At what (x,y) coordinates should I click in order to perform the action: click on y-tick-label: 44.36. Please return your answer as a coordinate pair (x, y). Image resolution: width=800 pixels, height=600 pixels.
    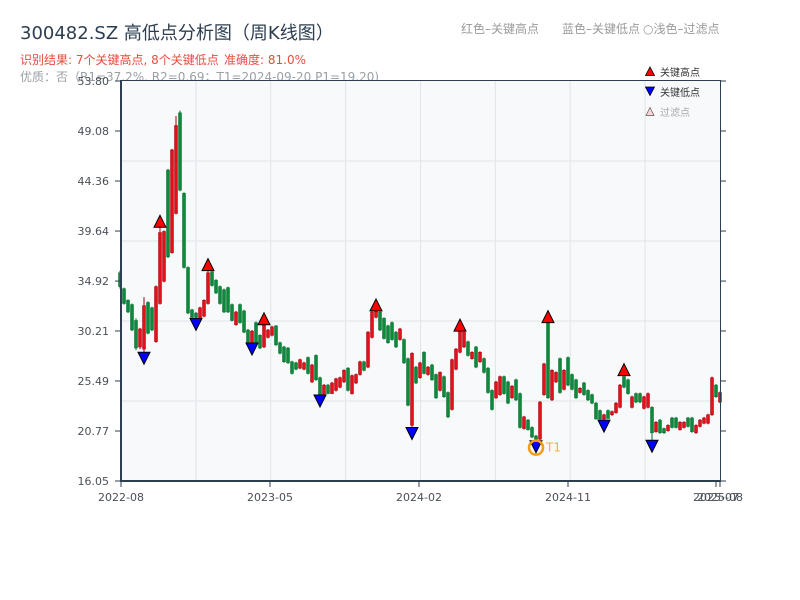
    Looking at the image, I should click on (94, 181).